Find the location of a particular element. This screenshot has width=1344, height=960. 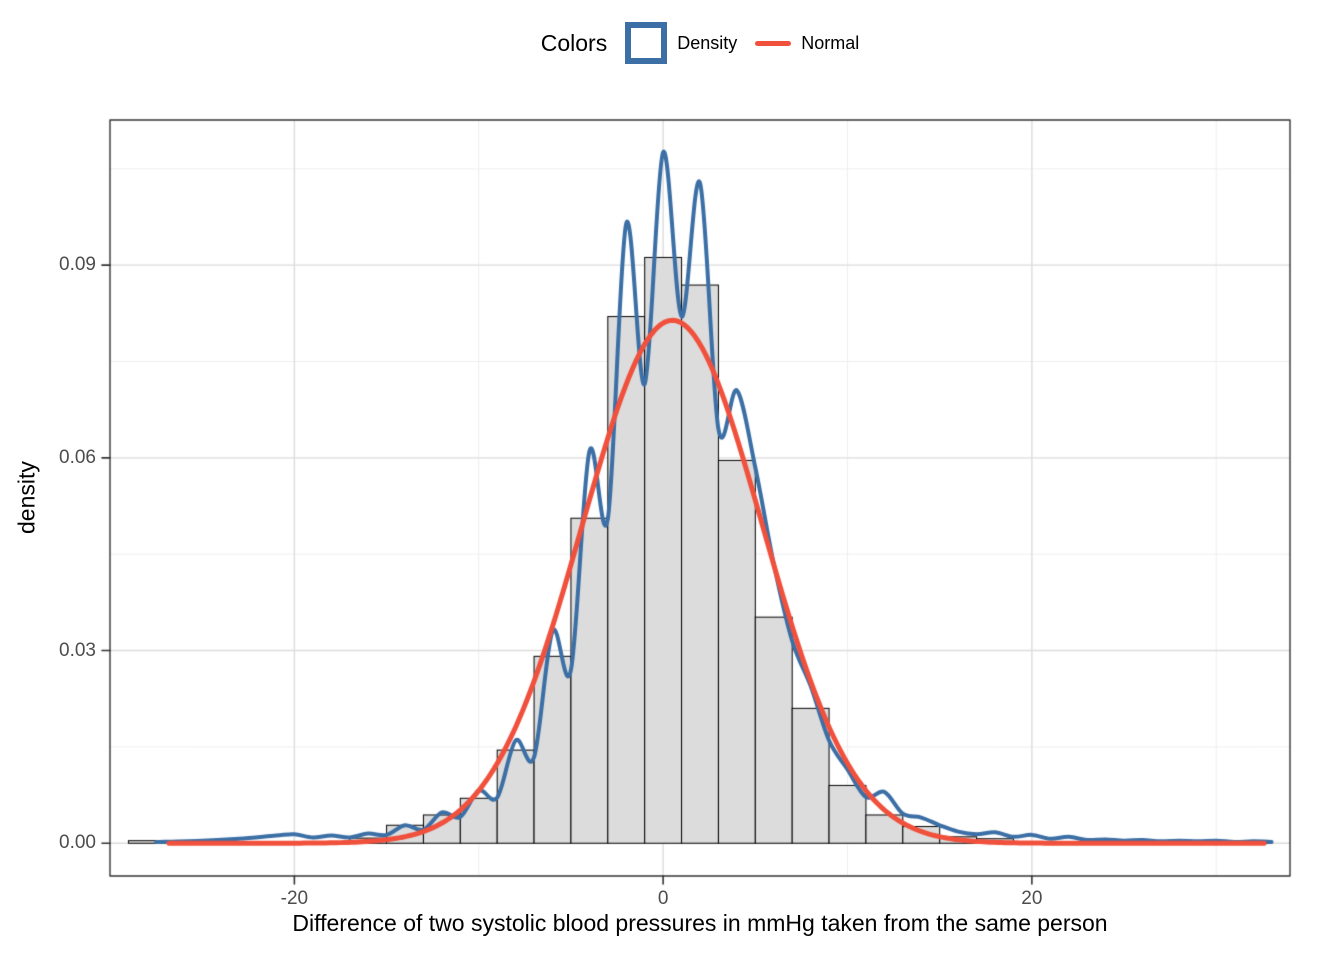

legend: Colors Density Normal is located at coordinates (686, 43).